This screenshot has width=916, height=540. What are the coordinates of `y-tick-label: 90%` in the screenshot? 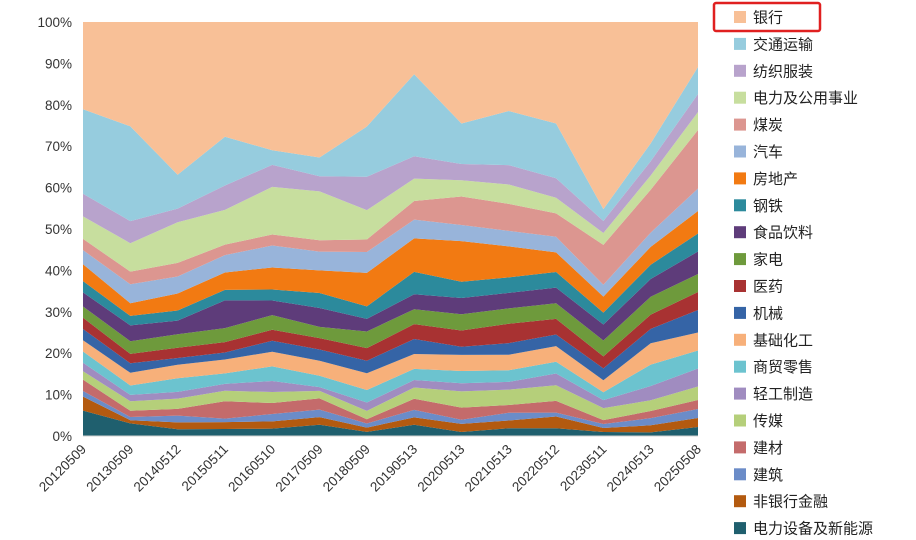 It's located at (58, 63).